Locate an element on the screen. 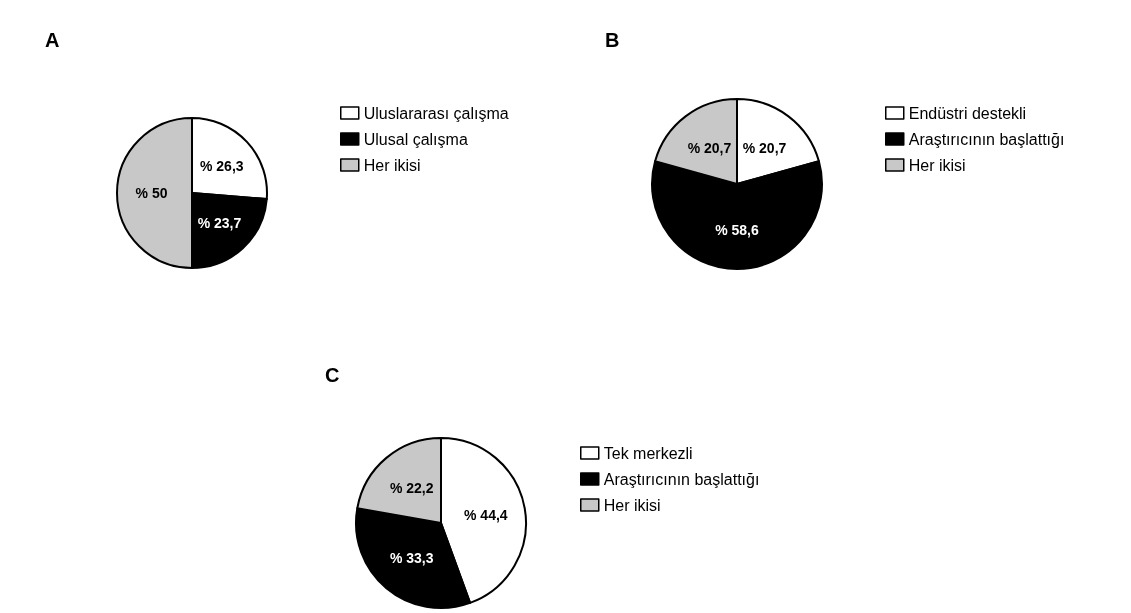 Image resolution: width=1131 pixels, height=613 pixels. chart-title: C is located at coordinates (332, 375).